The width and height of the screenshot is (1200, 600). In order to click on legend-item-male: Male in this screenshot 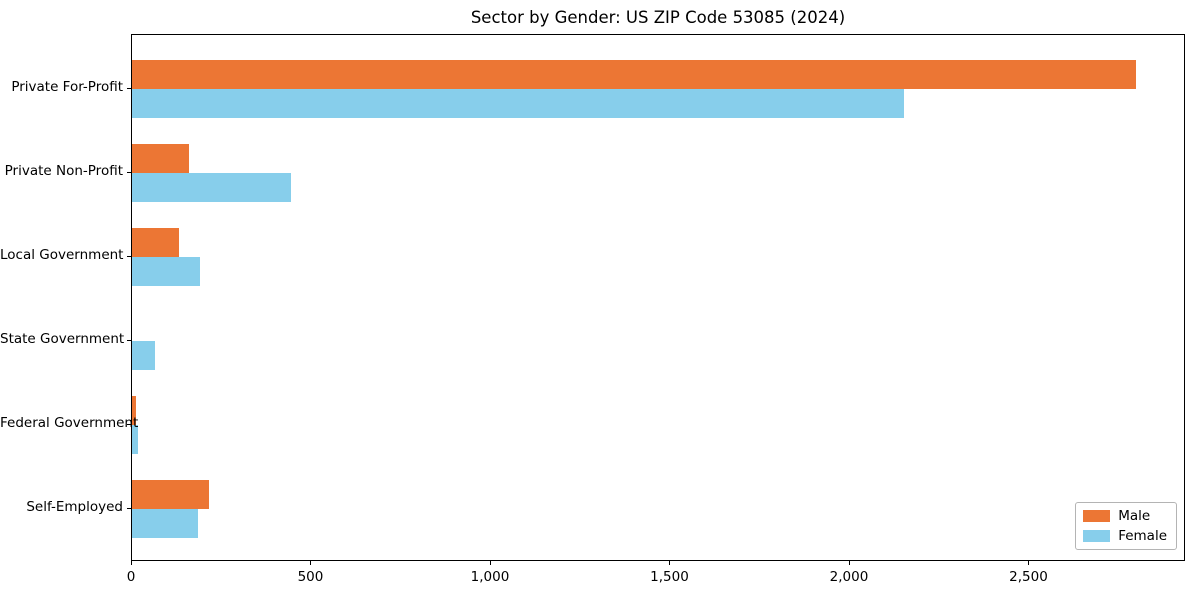, I will do `click(1125, 516)`.